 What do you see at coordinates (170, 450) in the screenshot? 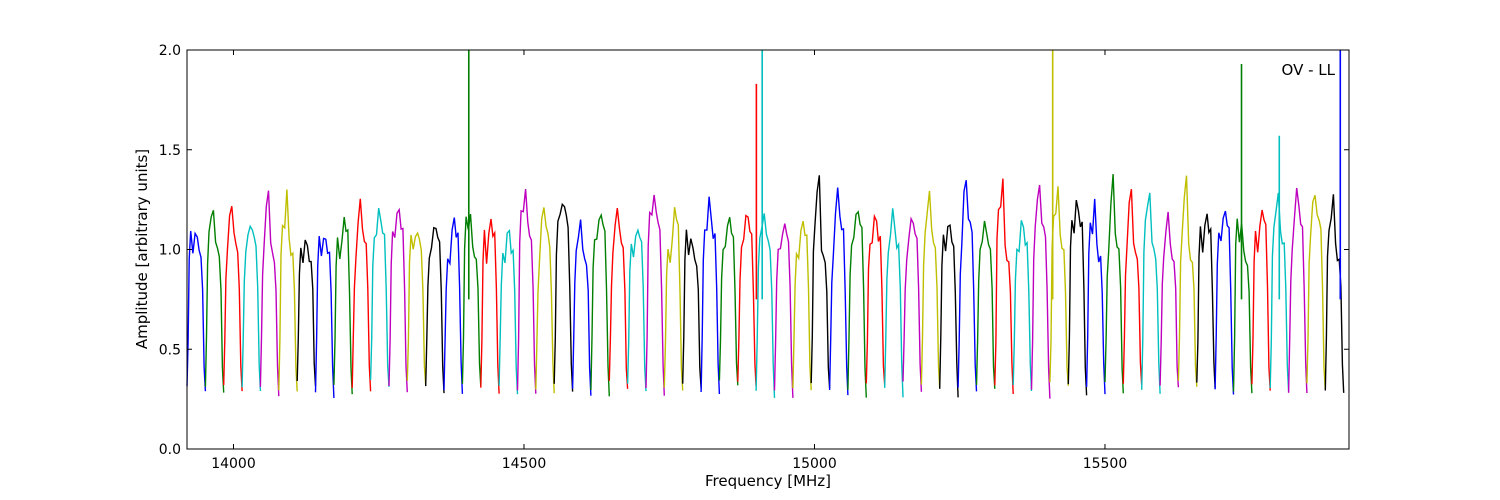
I see `y-tick-label: 0.0` at bounding box center [170, 450].